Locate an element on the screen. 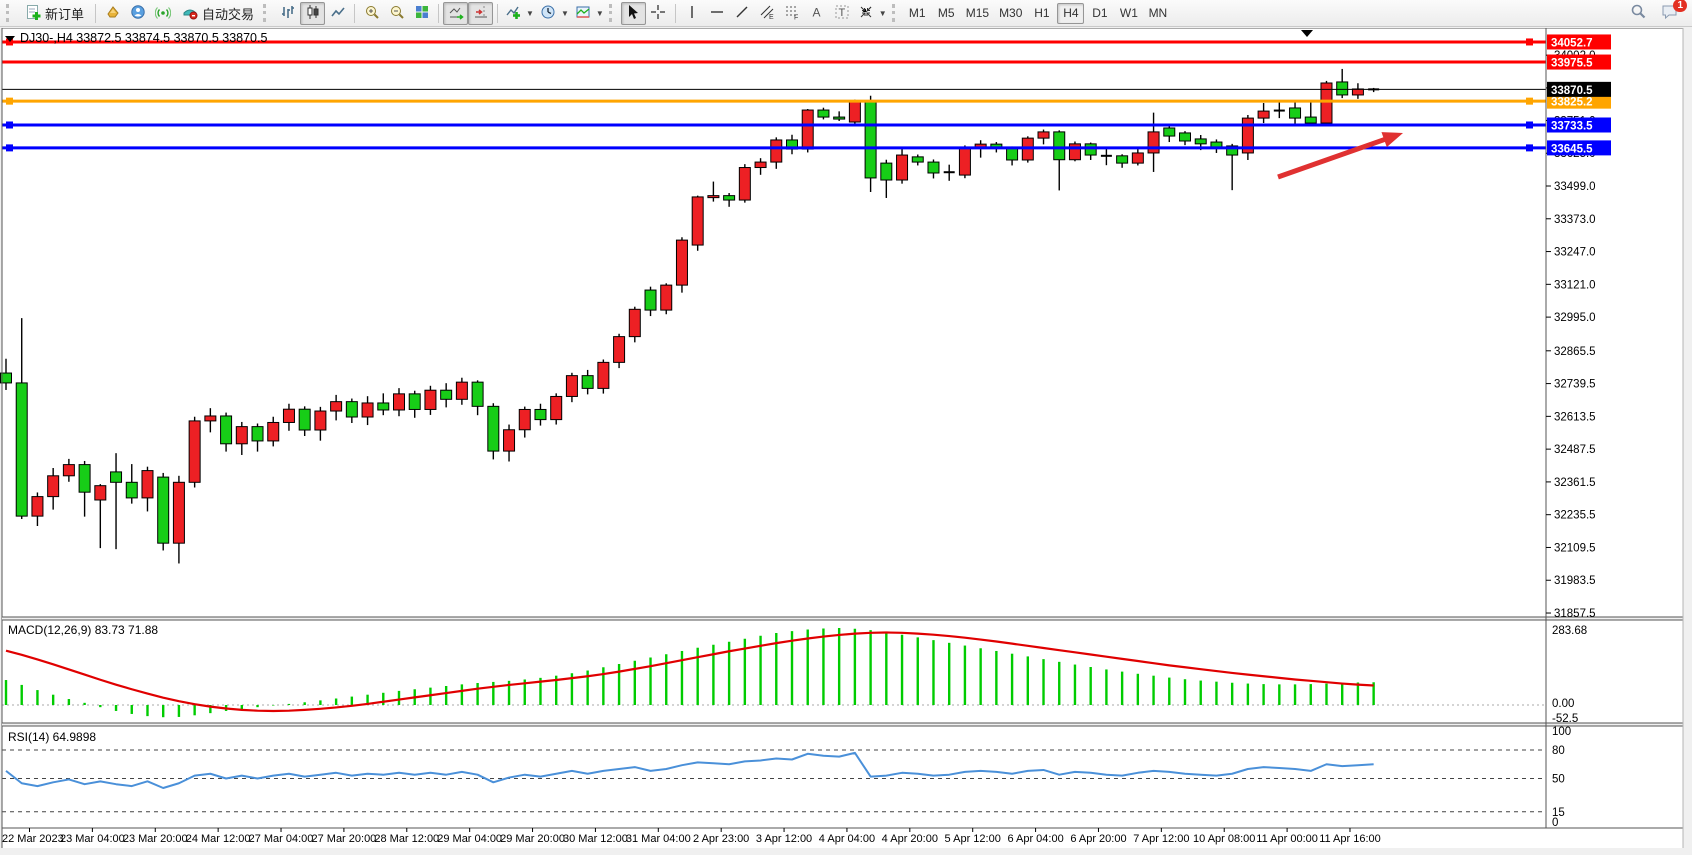  rsi-axis: 100 80 50 150 is located at coordinates (1561, 777).